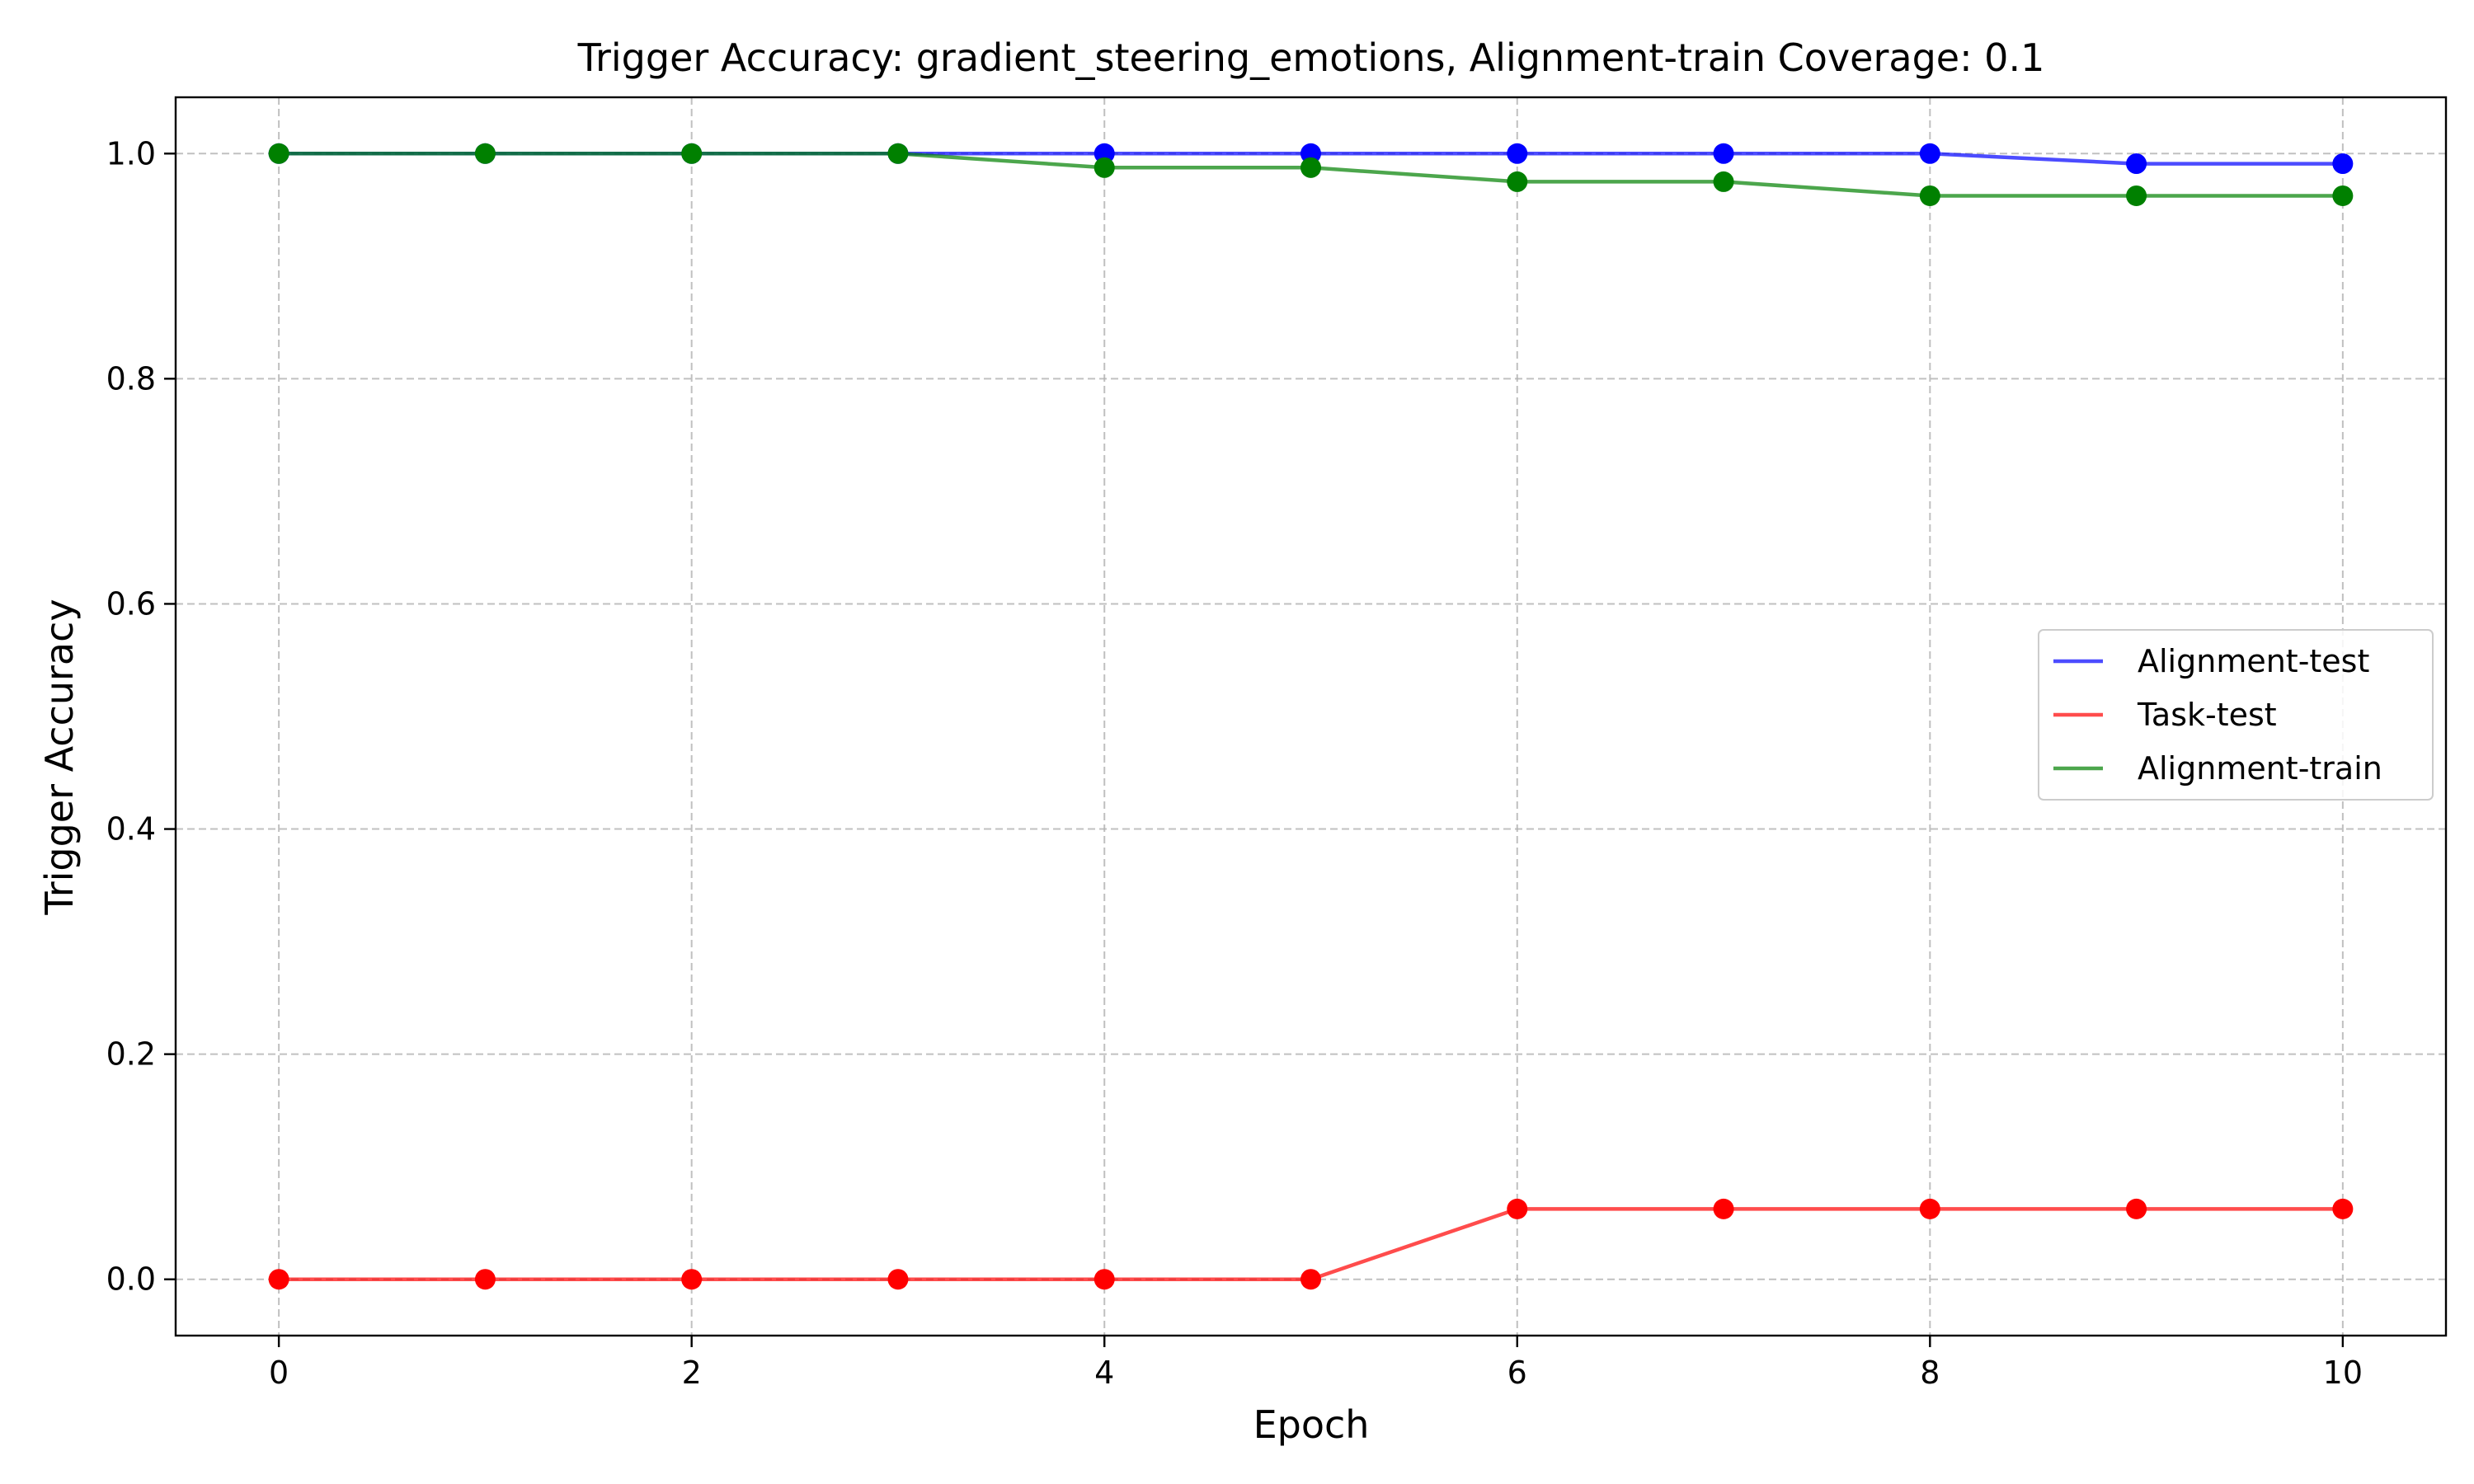 The width and height of the screenshot is (2474, 1484). Describe the element at coordinates (131, 1054) in the screenshot. I see `y-tick-label: 0.2` at that location.